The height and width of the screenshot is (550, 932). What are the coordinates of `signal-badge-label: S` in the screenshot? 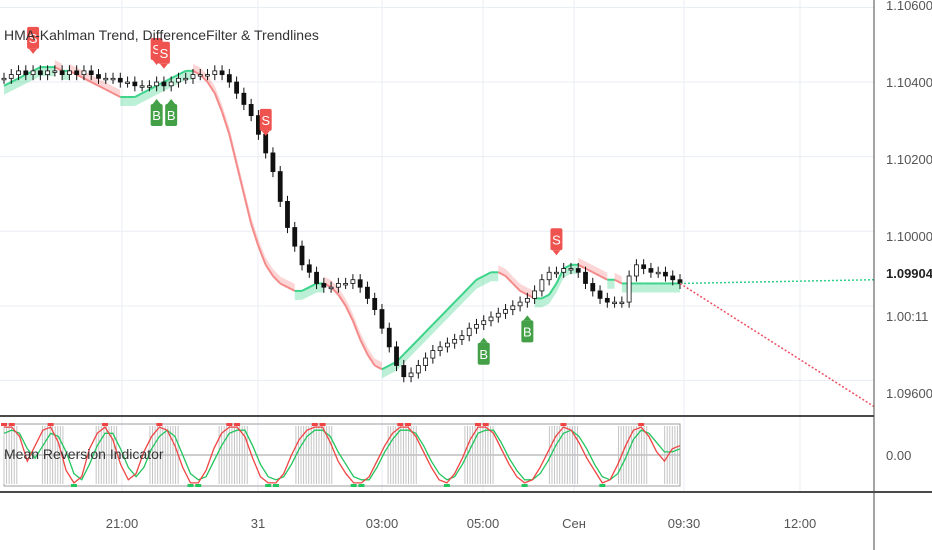 It's located at (33, 38).